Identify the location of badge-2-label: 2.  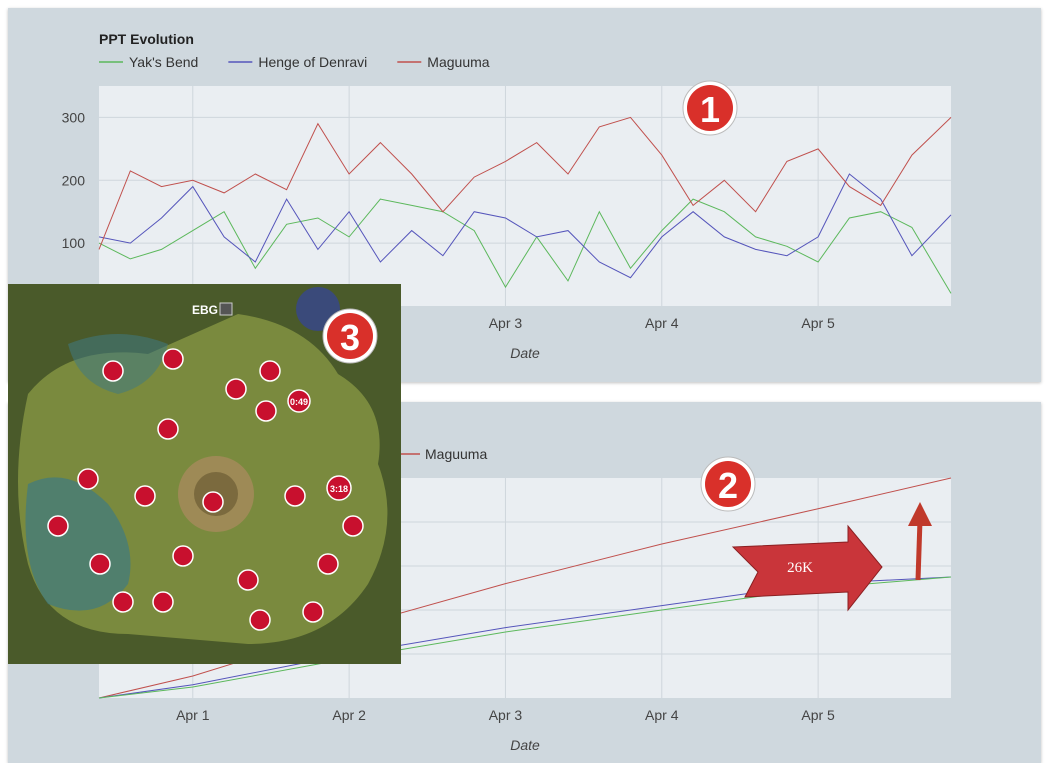
(728, 485).